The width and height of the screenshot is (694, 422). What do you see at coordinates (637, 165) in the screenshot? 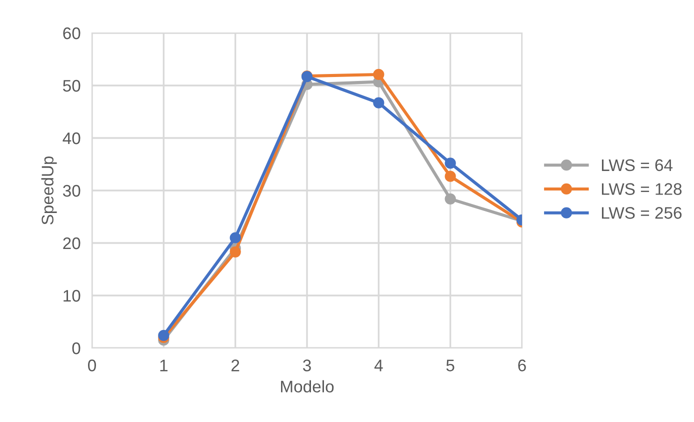
I see `legend-label: LWS = 64` at bounding box center [637, 165].